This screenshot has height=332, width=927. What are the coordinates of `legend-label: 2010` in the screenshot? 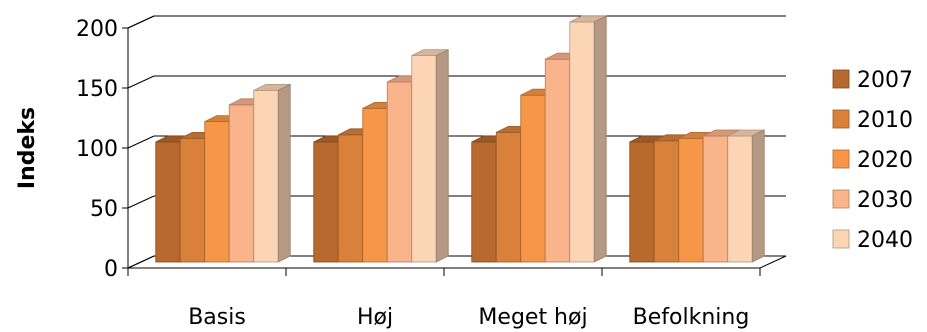 It's located at (885, 120).